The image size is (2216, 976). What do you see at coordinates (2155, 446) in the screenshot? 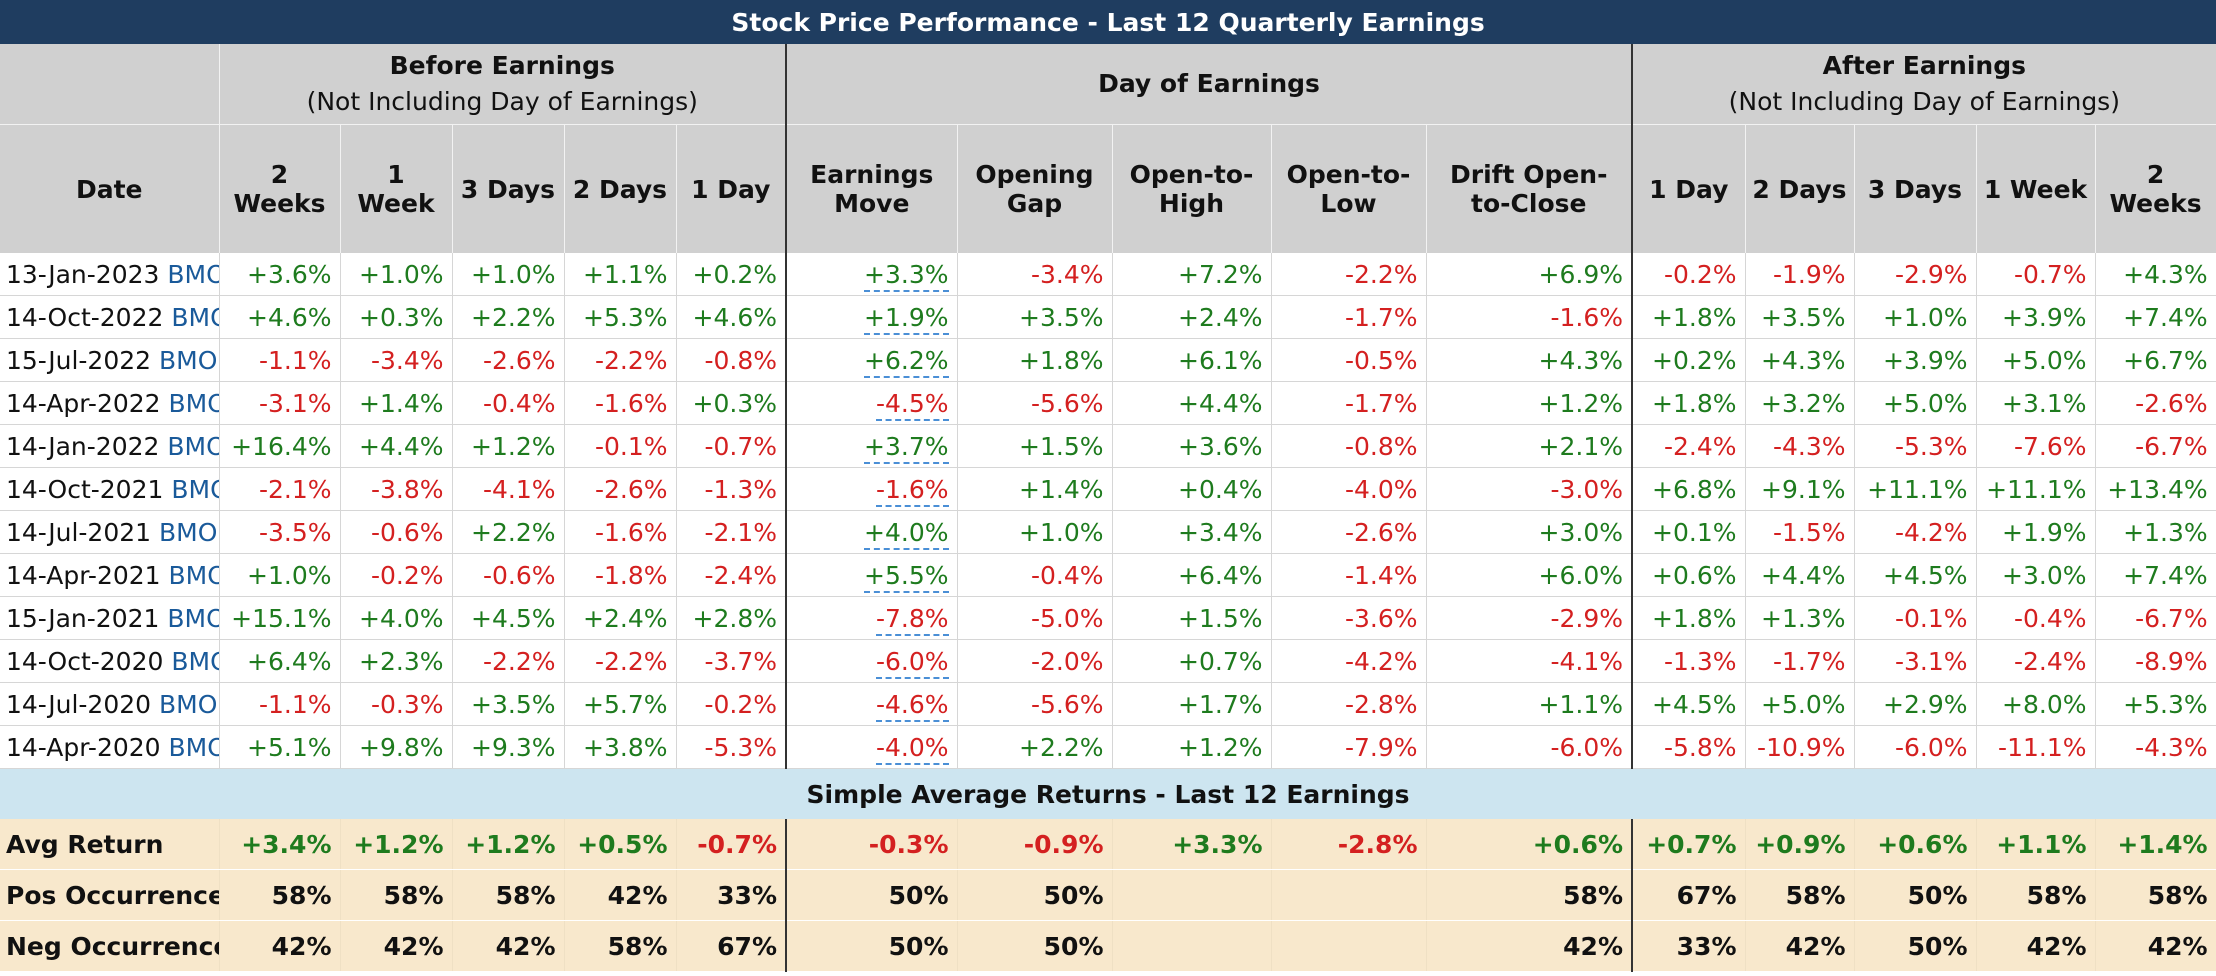
I see `value-cell: -6.7%` at bounding box center [2155, 446].